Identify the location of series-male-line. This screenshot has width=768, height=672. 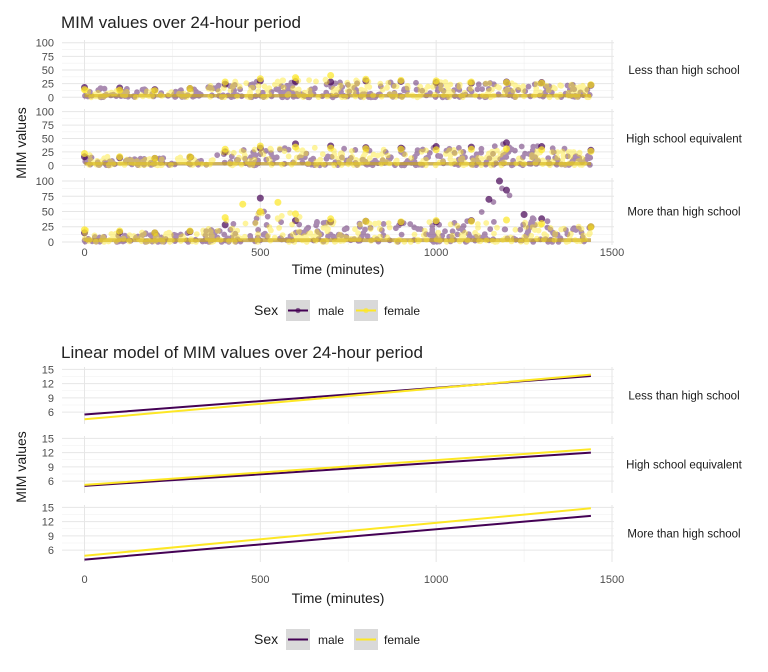
(337, 469).